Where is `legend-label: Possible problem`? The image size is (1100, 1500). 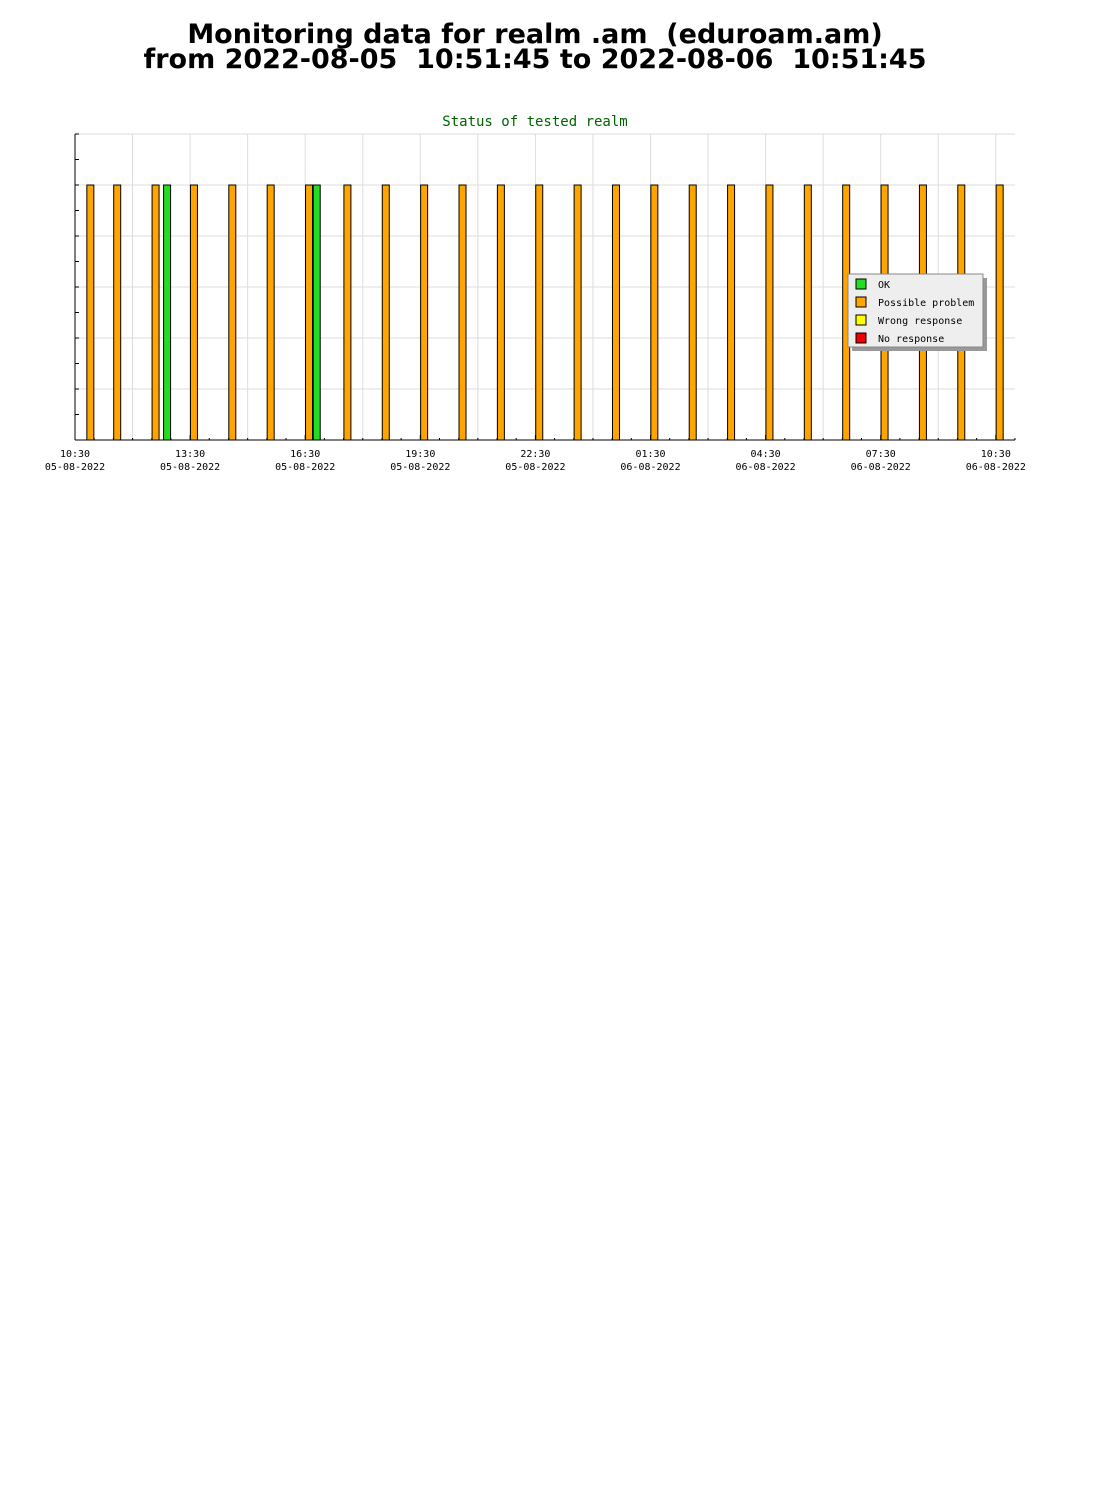
legend-label: Possible problem is located at coordinates (926, 303).